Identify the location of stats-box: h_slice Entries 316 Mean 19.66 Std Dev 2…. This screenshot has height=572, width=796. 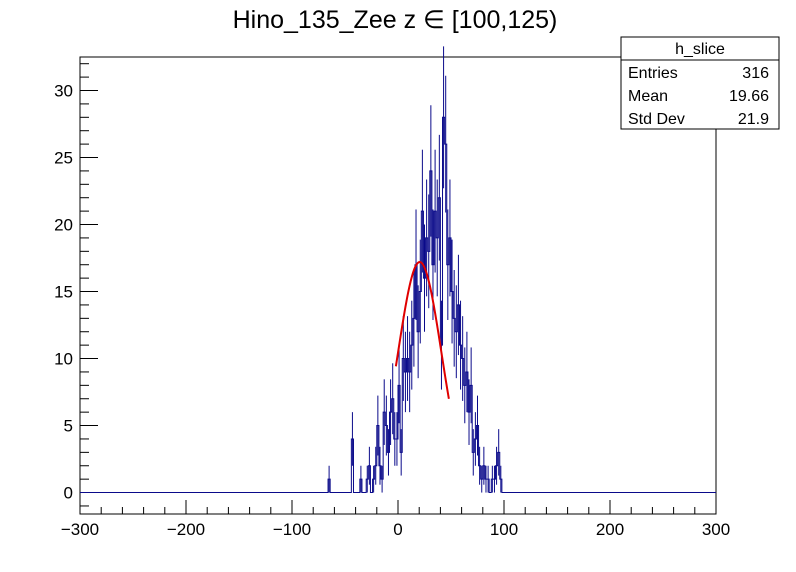
(700, 83).